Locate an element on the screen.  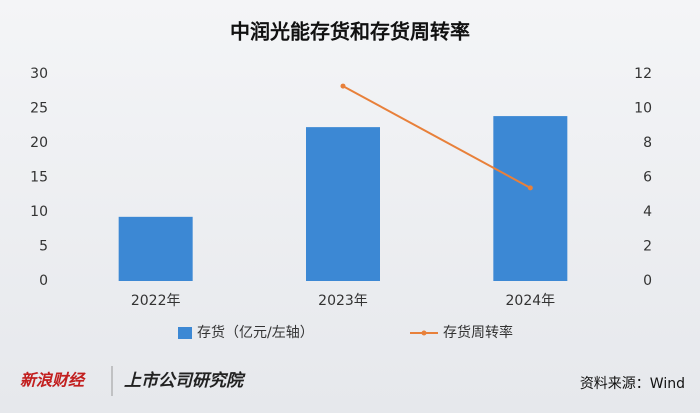
x-tick-label: 2022年 is located at coordinates (156, 301).